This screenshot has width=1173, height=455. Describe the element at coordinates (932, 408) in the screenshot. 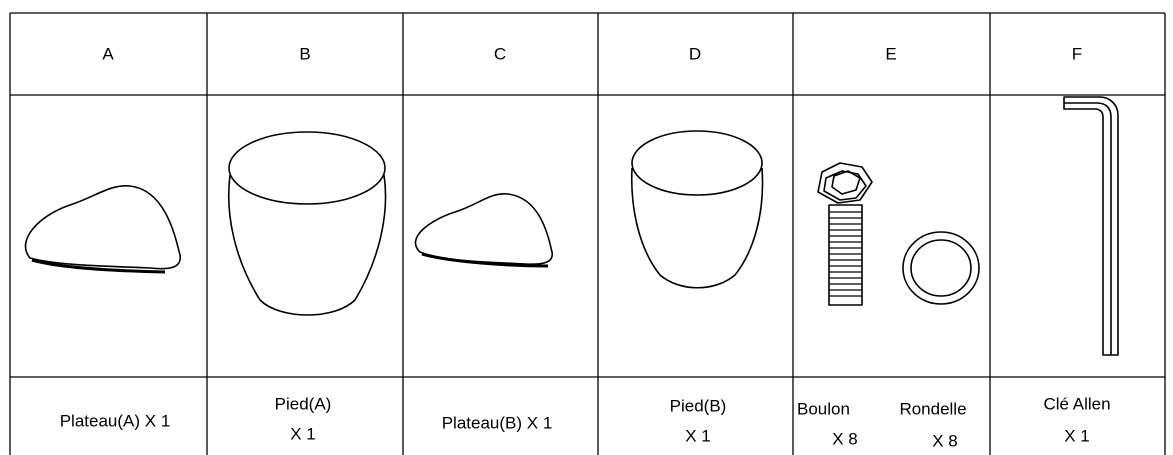

I see `part-label: Rondelle` at that location.